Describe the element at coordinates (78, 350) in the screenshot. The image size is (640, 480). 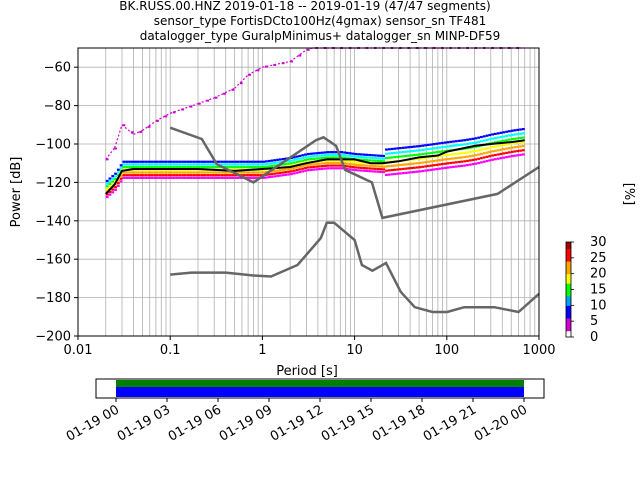
I see `x-tick-label: 0.01` at that location.